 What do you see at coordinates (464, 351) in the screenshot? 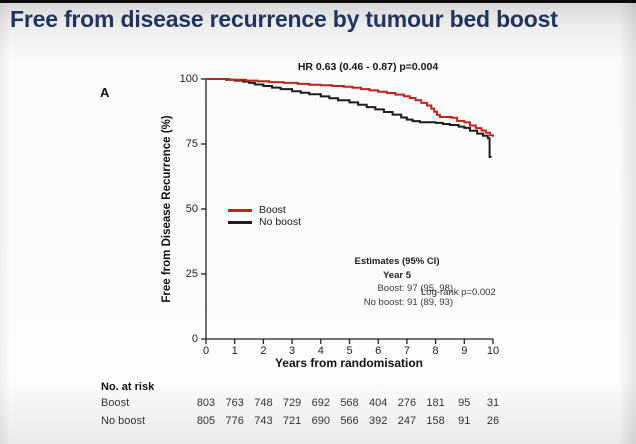
I see `x-tick-label: 9` at bounding box center [464, 351].